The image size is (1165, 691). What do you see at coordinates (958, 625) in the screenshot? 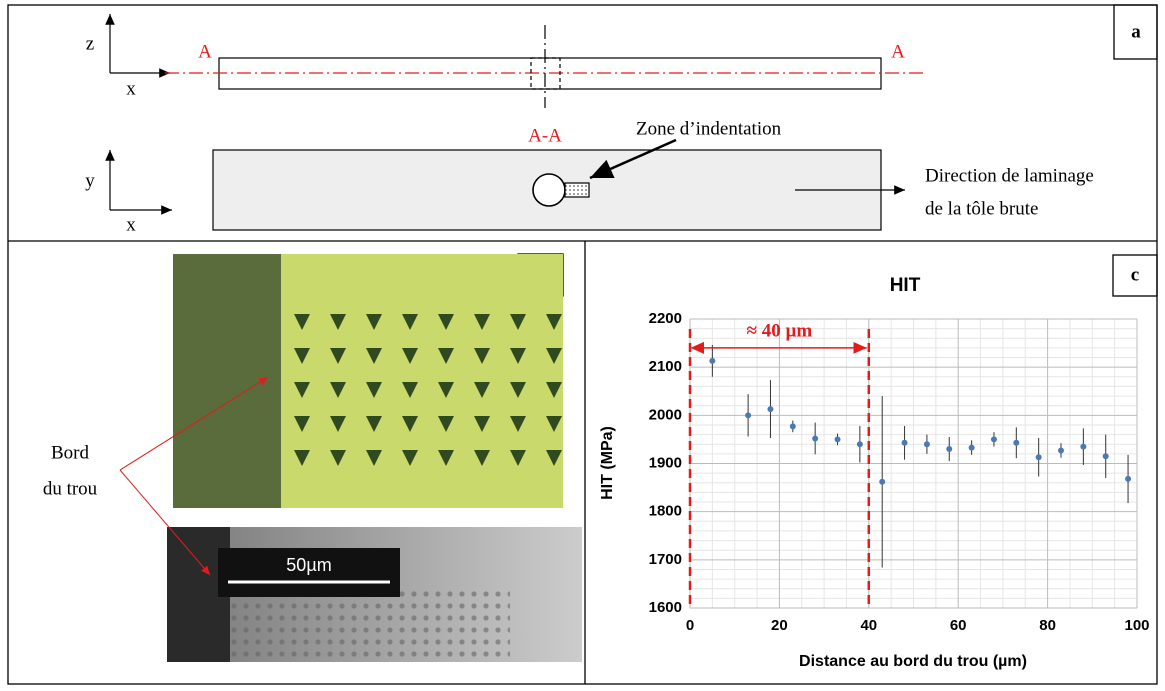
I see `x-tick-label: 60` at bounding box center [958, 625].